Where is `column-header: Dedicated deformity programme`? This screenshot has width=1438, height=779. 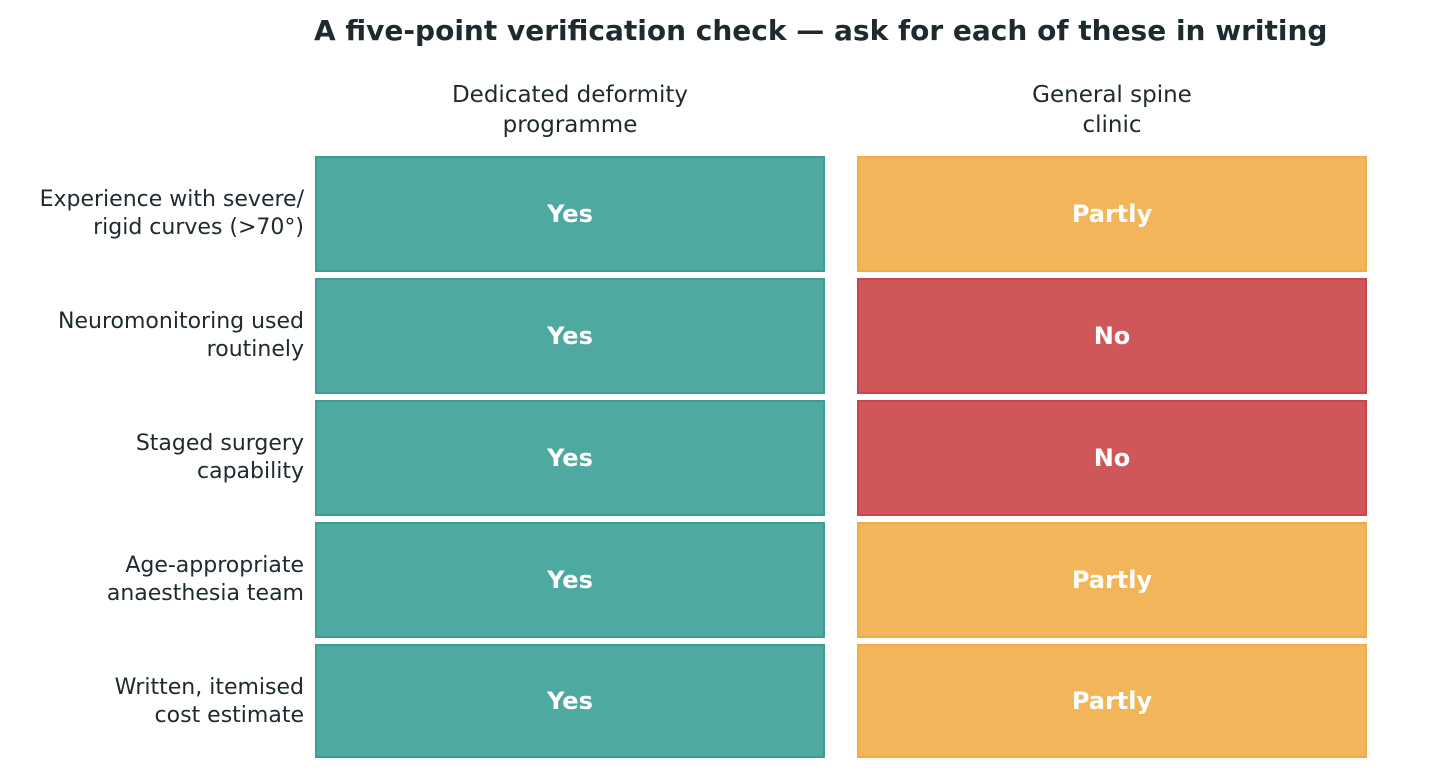
column-header: Dedicated deformity programme is located at coordinates (570, 110).